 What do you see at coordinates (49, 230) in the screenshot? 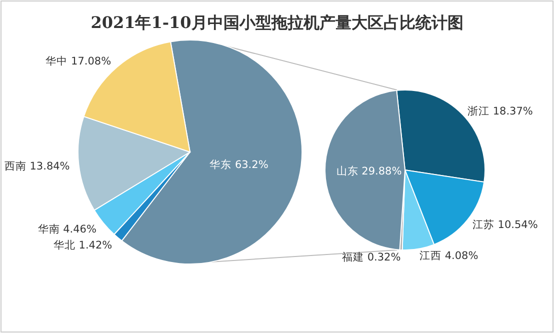
I see `slice-label: 华南` at bounding box center [49, 230].